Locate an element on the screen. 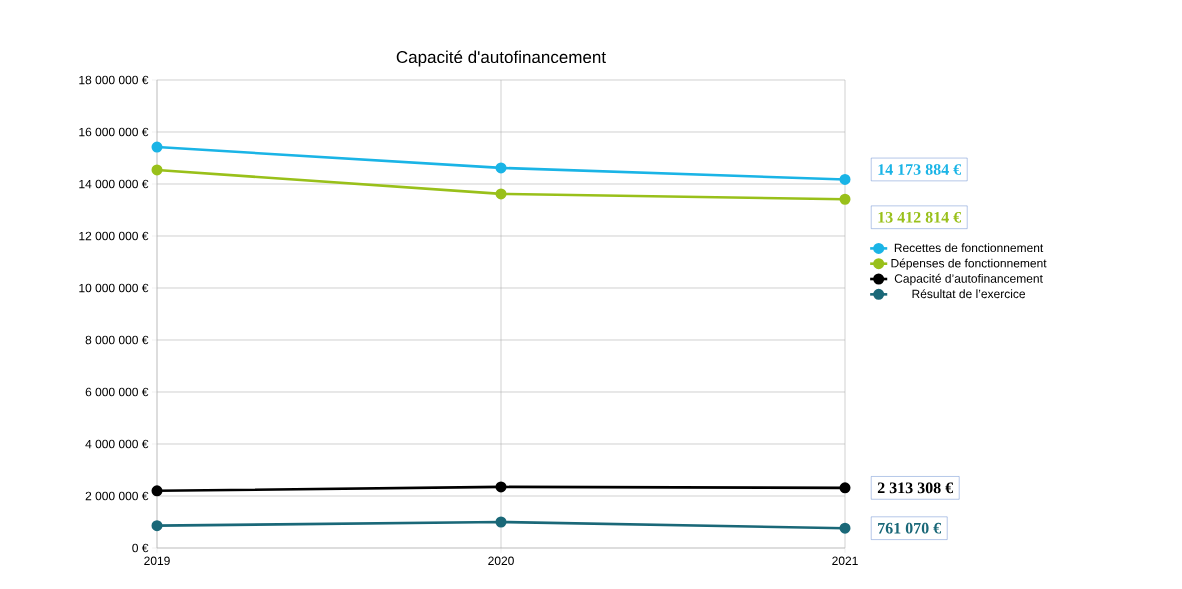 The height and width of the screenshot is (589, 1182). y-tick-label: 4 000 000 € is located at coordinates (117, 444).